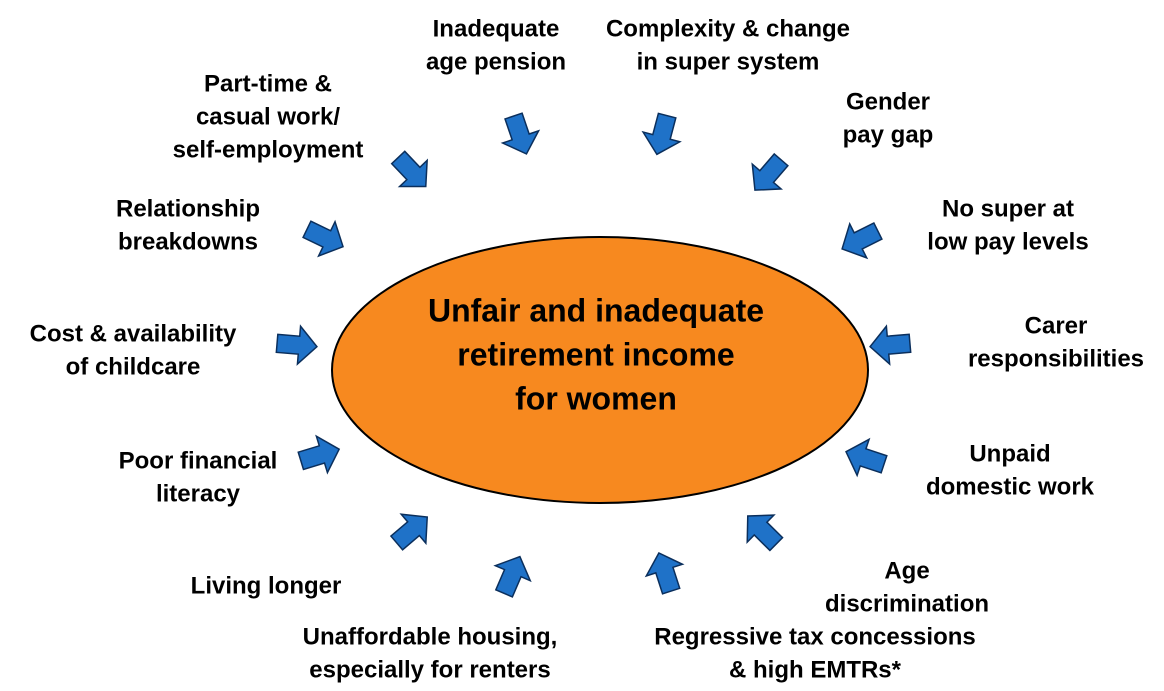  What do you see at coordinates (1008, 208) in the screenshot?
I see `factor-label: No super at` at bounding box center [1008, 208].